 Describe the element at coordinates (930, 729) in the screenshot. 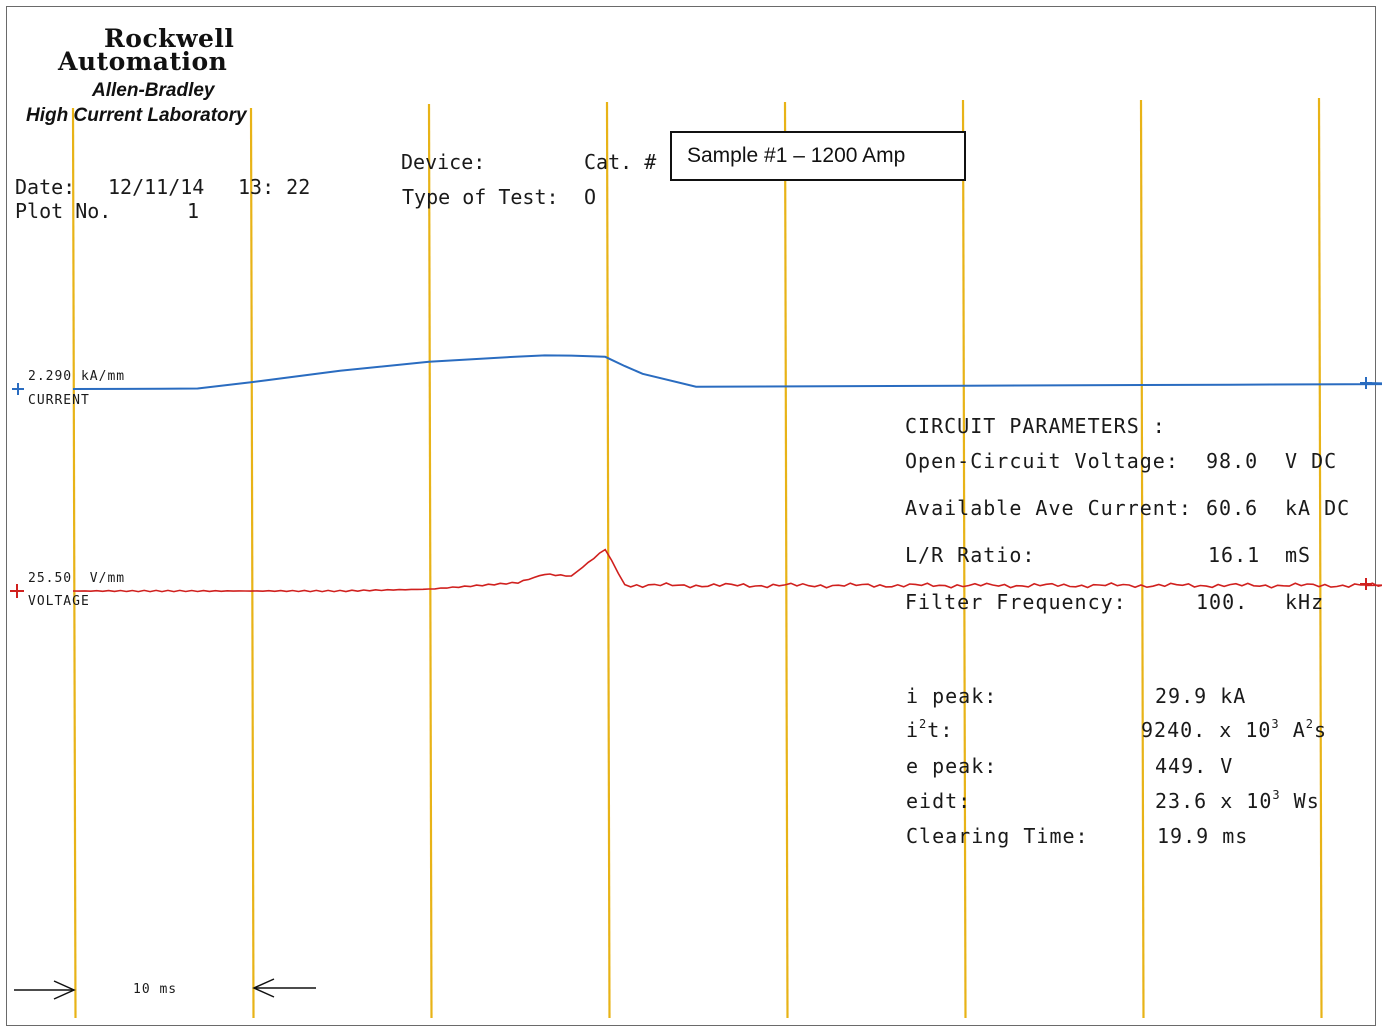

I see `i2t-label: i2t:` at that location.